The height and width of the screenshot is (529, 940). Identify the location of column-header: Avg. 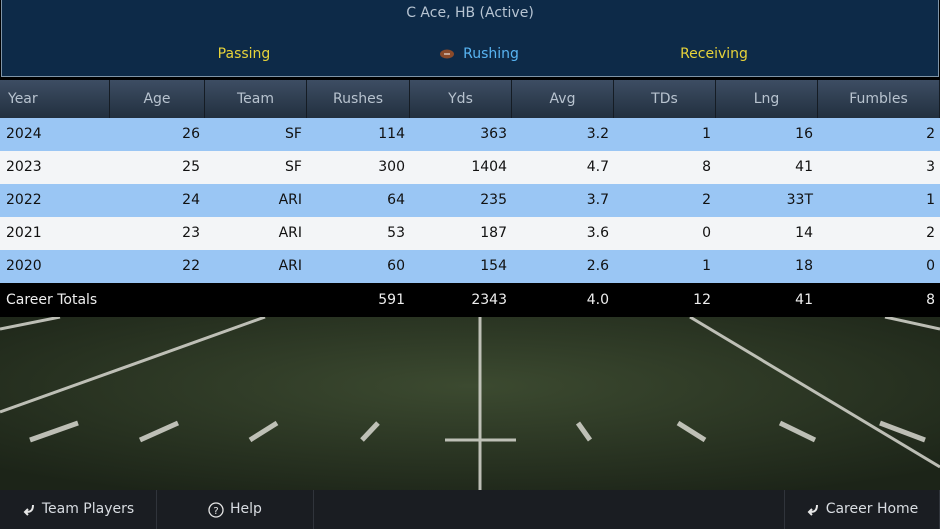
(563, 99).